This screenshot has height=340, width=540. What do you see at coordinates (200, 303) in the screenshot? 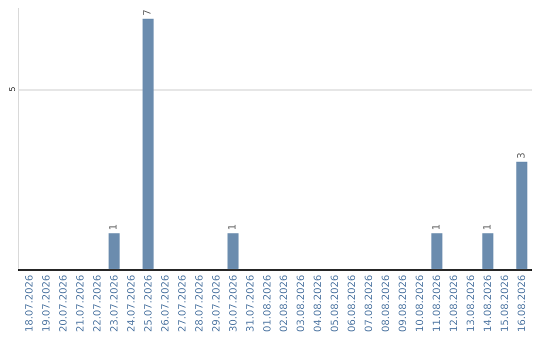
I see `x-tick-label: 28.07.2026` at bounding box center [200, 303].